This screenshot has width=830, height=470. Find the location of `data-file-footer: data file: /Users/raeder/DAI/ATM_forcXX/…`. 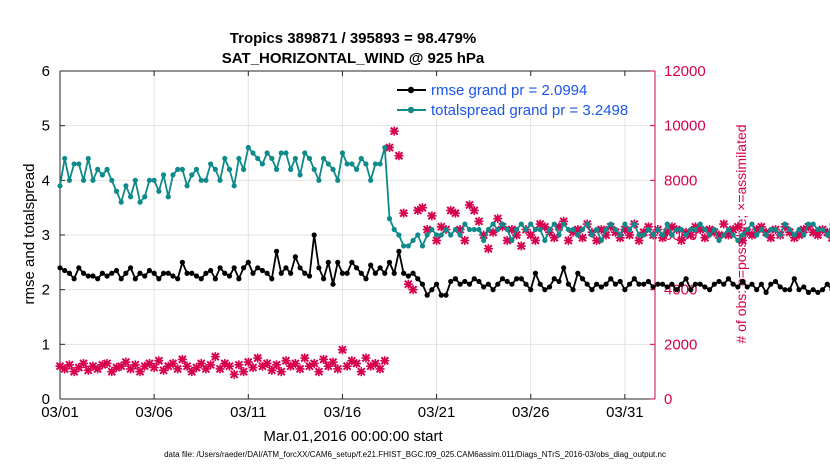

data-file-footer: data file: /Users/raeder/DAI/ATM_forcXX/… is located at coordinates (415, 454).